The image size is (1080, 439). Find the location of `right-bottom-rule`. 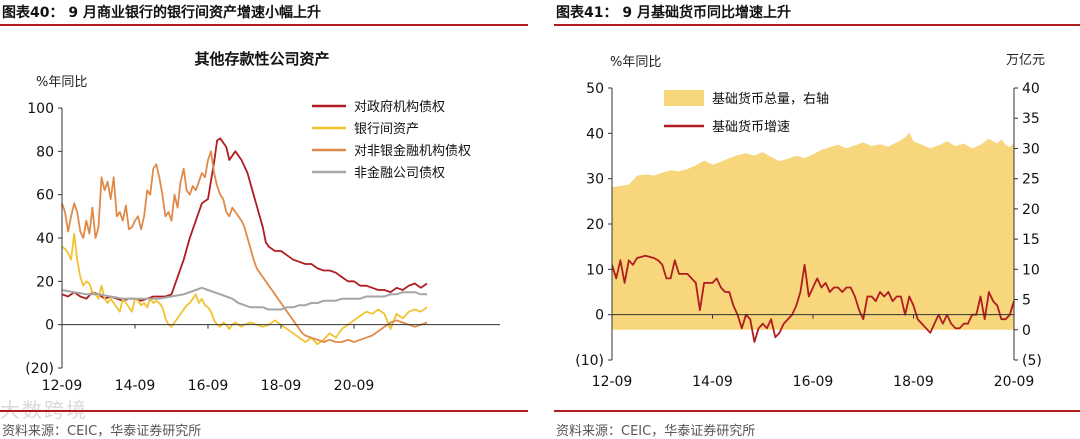

right-bottom-rule is located at coordinates (817, 411).